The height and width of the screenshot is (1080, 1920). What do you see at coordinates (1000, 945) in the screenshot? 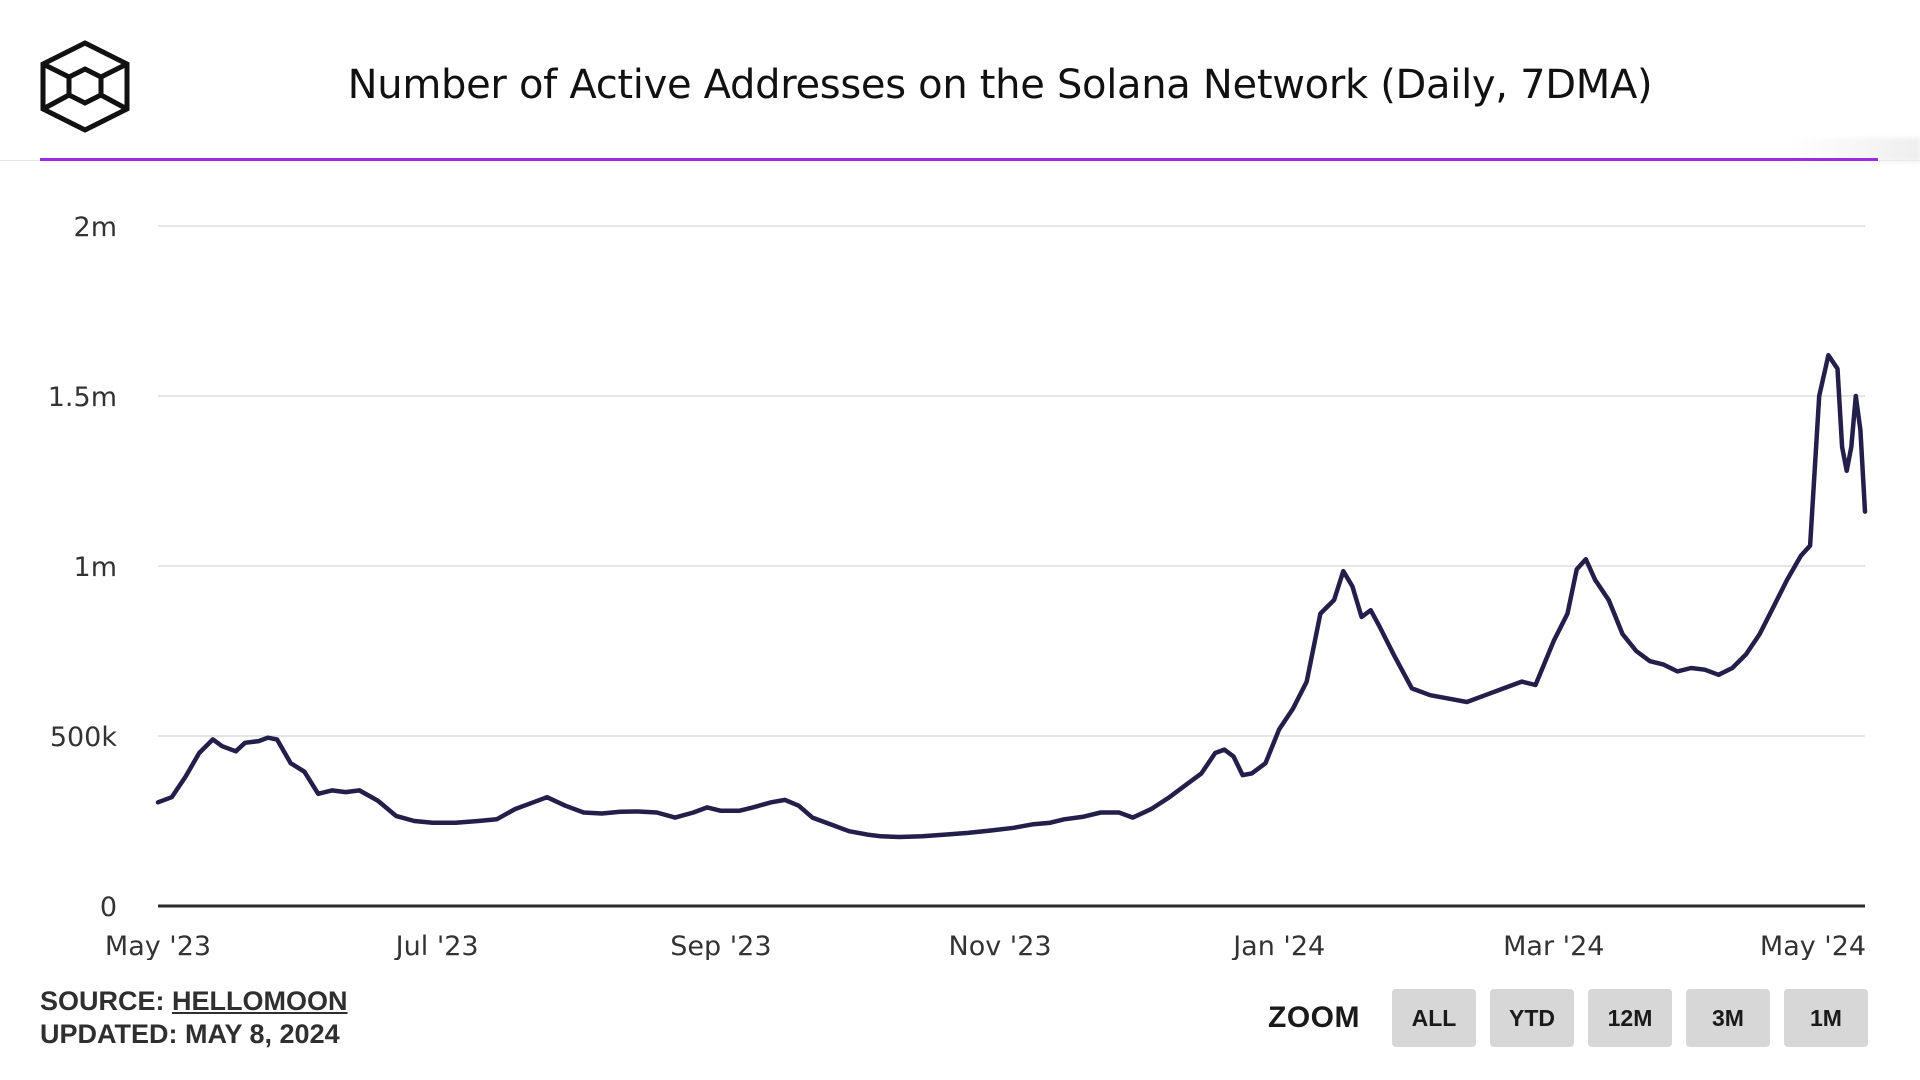
I see `x-tick-label: Nov '23` at bounding box center [1000, 945].